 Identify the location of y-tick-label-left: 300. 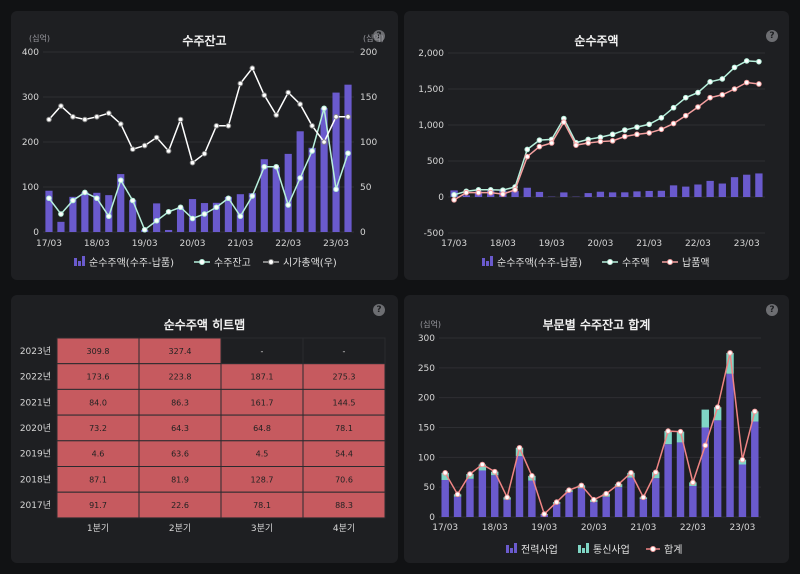
(30, 98).